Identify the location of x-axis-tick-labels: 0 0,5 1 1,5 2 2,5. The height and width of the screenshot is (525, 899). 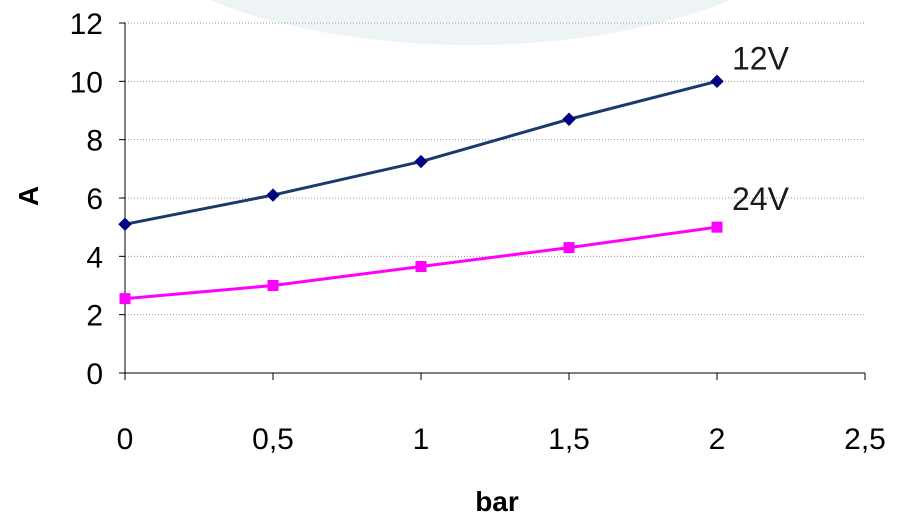
(501, 439).